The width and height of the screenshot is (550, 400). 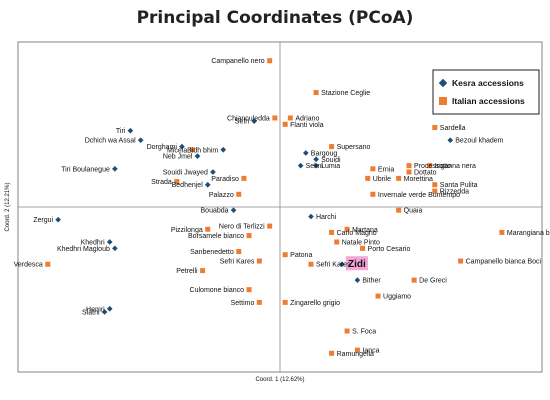 What do you see at coordinates (161, 182) in the screenshot?
I see `label-strada: Strada` at bounding box center [161, 182].